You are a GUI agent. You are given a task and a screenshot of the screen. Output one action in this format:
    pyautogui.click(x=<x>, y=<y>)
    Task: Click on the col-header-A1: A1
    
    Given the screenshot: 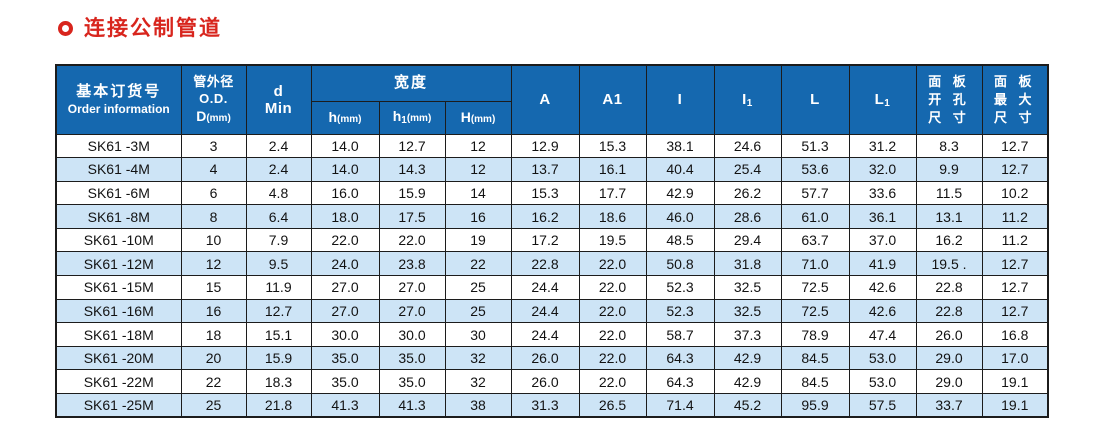 What is the action you would take?
    pyautogui.click(x=612, y=99)
    